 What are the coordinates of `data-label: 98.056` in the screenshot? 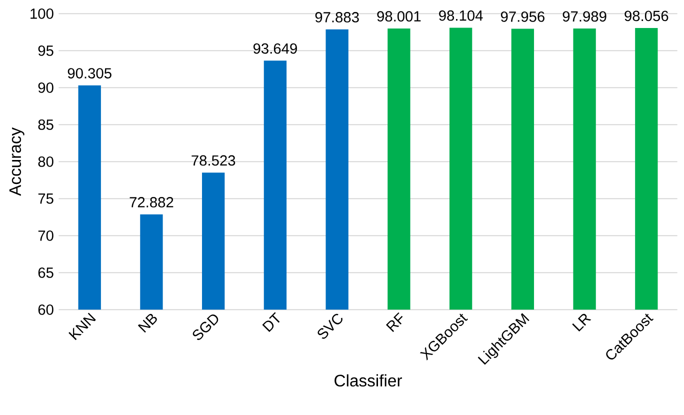 It's located at (646, 16).